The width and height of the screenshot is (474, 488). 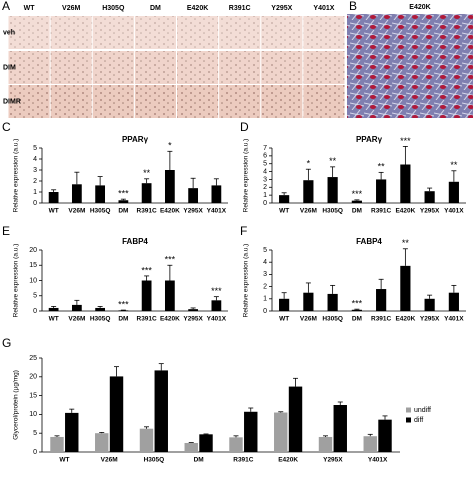 What do you see at coordinates (309, 164) in the screenshot?
I see `significance: *` at bounding box center [309, 164].